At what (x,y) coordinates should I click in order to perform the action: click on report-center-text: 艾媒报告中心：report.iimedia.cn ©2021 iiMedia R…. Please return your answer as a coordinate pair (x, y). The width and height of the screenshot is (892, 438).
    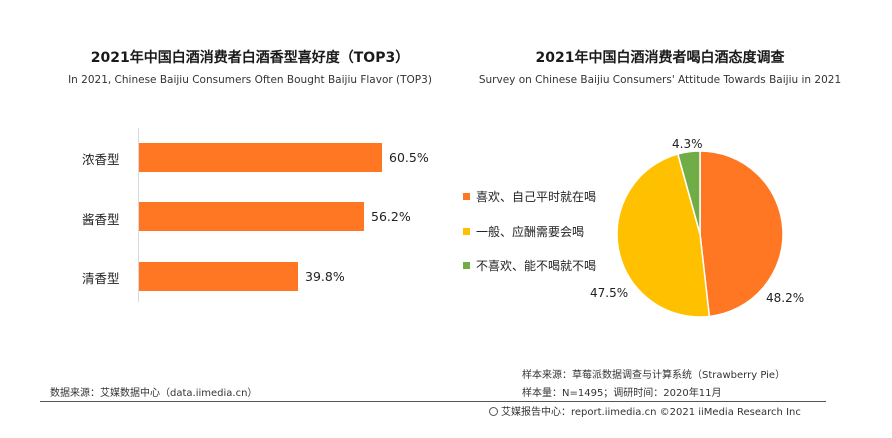
    Looking at the image, I should click on (651, 412).